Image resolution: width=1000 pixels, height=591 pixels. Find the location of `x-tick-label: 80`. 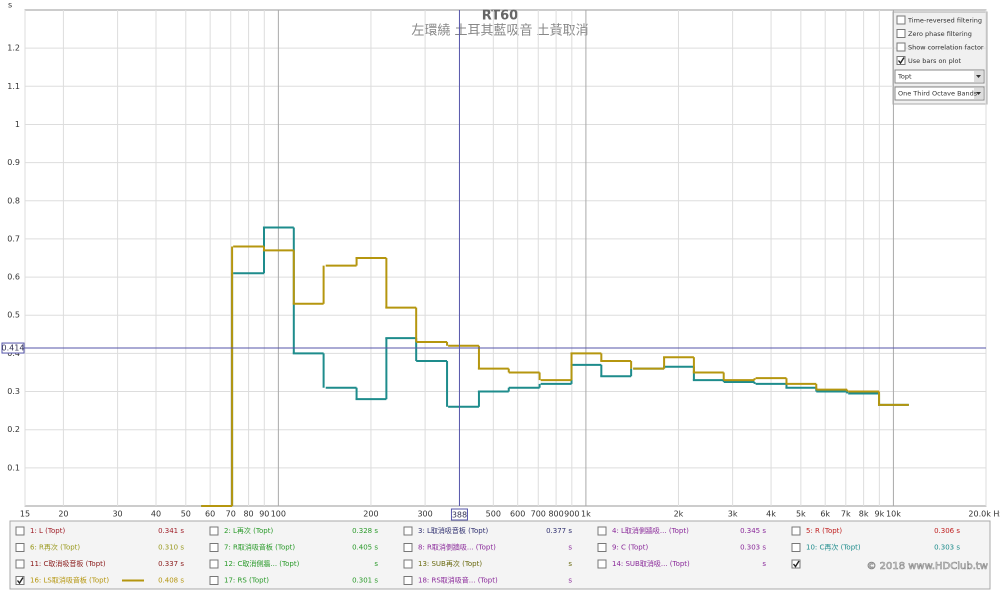

x-tick-label: 80 is located at coordinates (248, 514).